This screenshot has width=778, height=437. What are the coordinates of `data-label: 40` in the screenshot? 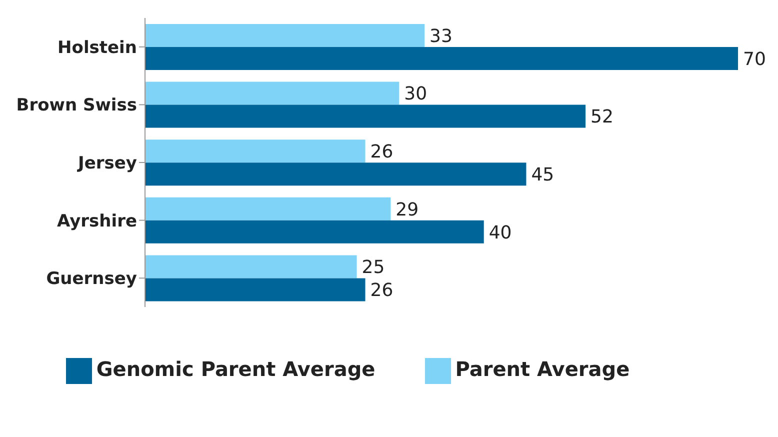 It's located at (500, 233).